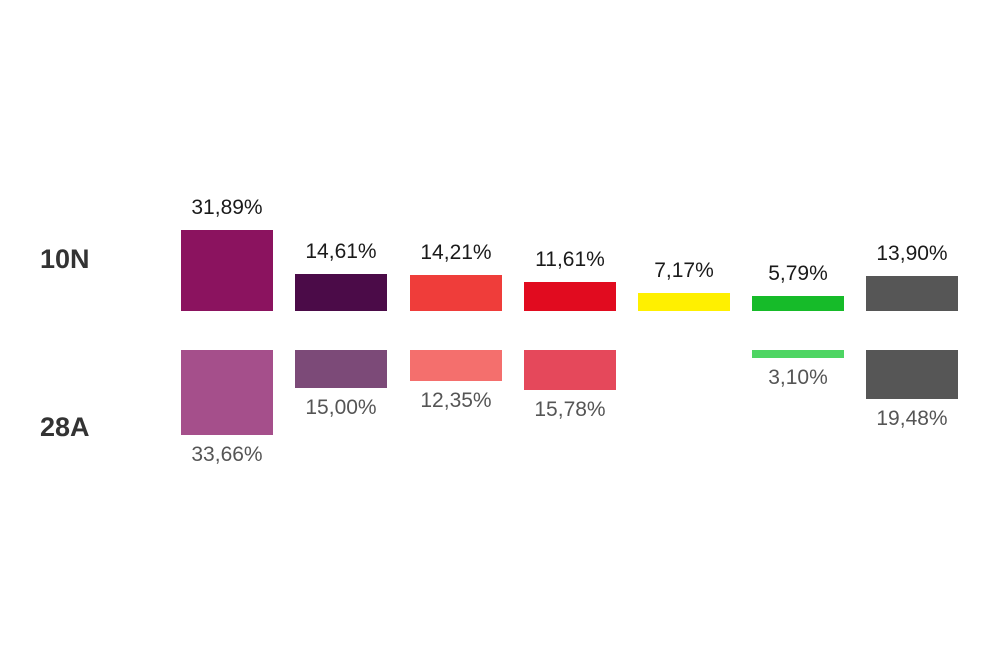  I want to click on value-label-28a-7: 19,48%, so click(912, 418).